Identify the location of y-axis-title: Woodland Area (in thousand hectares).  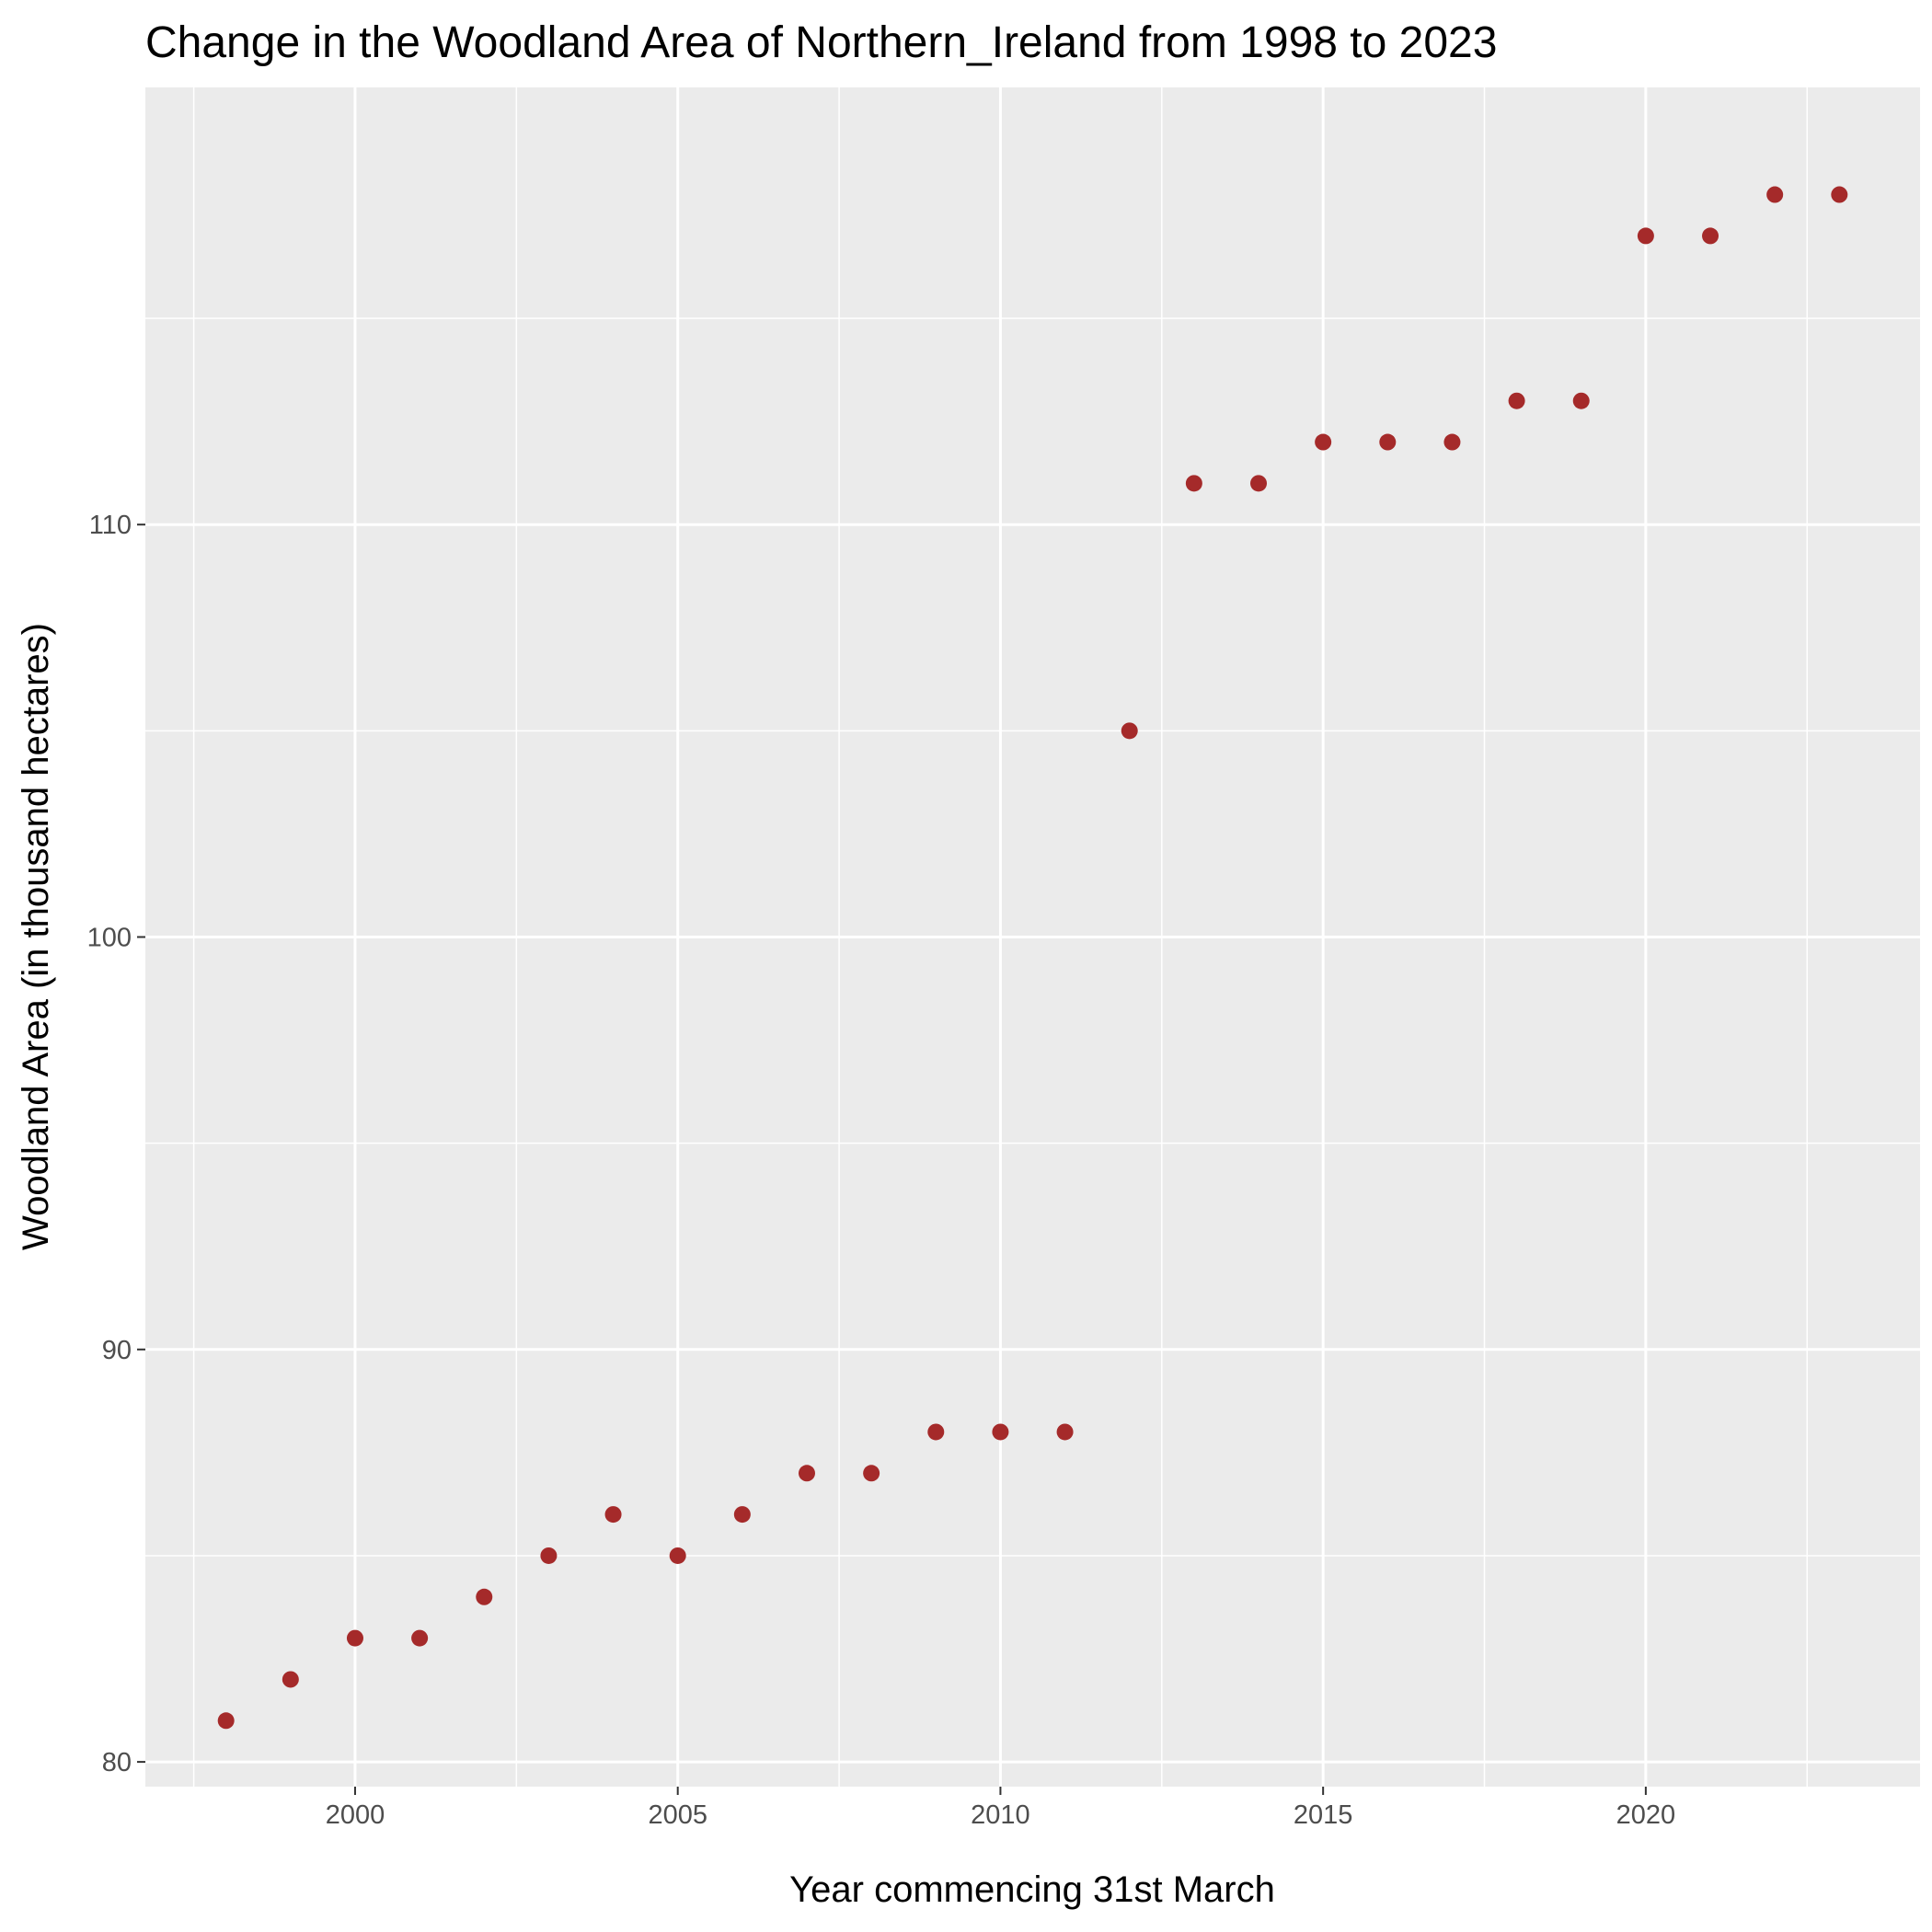
(36, 936).